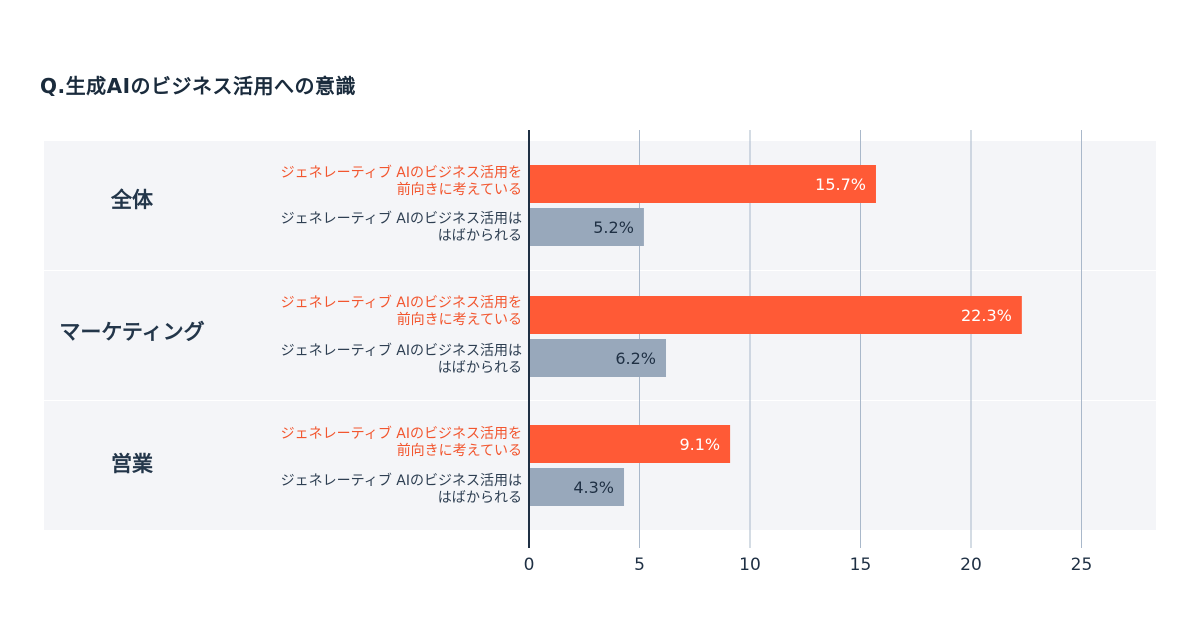 This screenshot has width=1200, height=641. What do you see at coordinates (635, 358) in the screenshot?
I see `bar-value-label-uncertain-1: 6.2%` at bounding box center [635, 358].